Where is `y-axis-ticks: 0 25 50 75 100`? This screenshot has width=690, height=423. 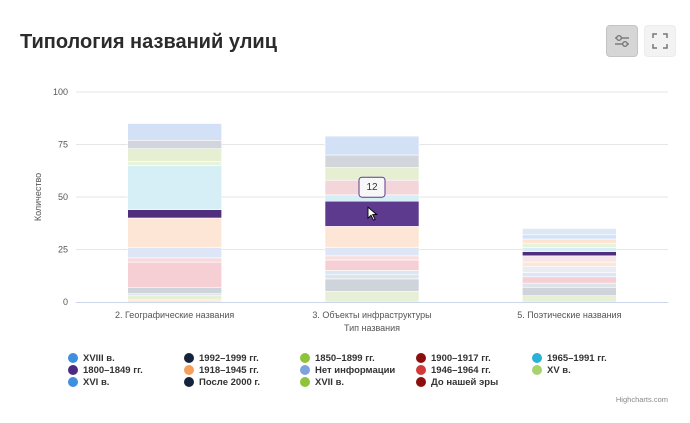 y-axis-ticks: 0 25 50 75 100 is located at coordinates (60, 197).